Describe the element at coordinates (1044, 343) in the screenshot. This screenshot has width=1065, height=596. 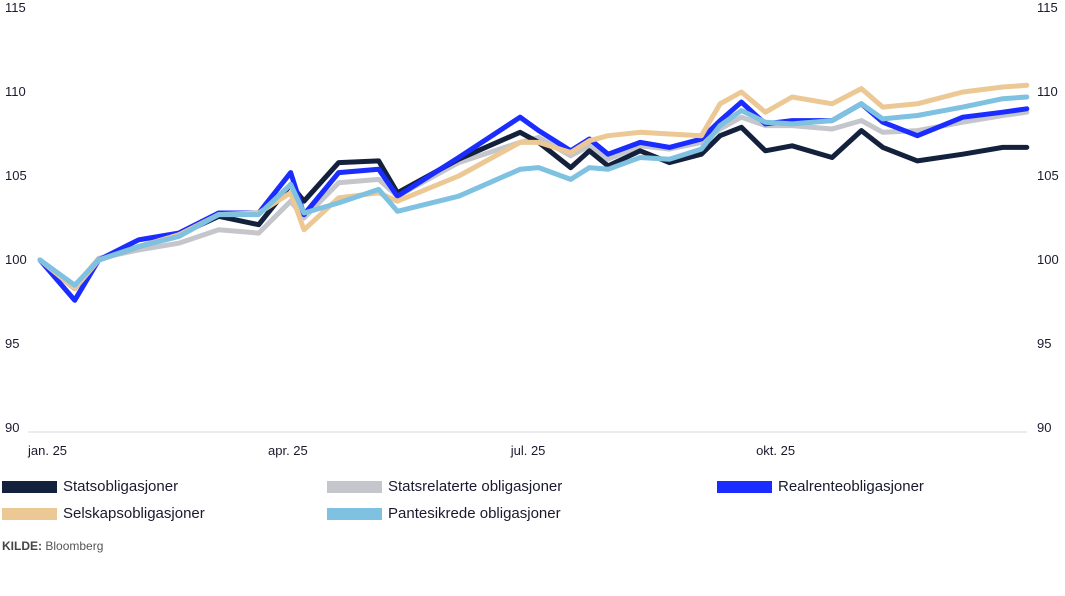
I see `y-tick-label-right: 95` at that location.